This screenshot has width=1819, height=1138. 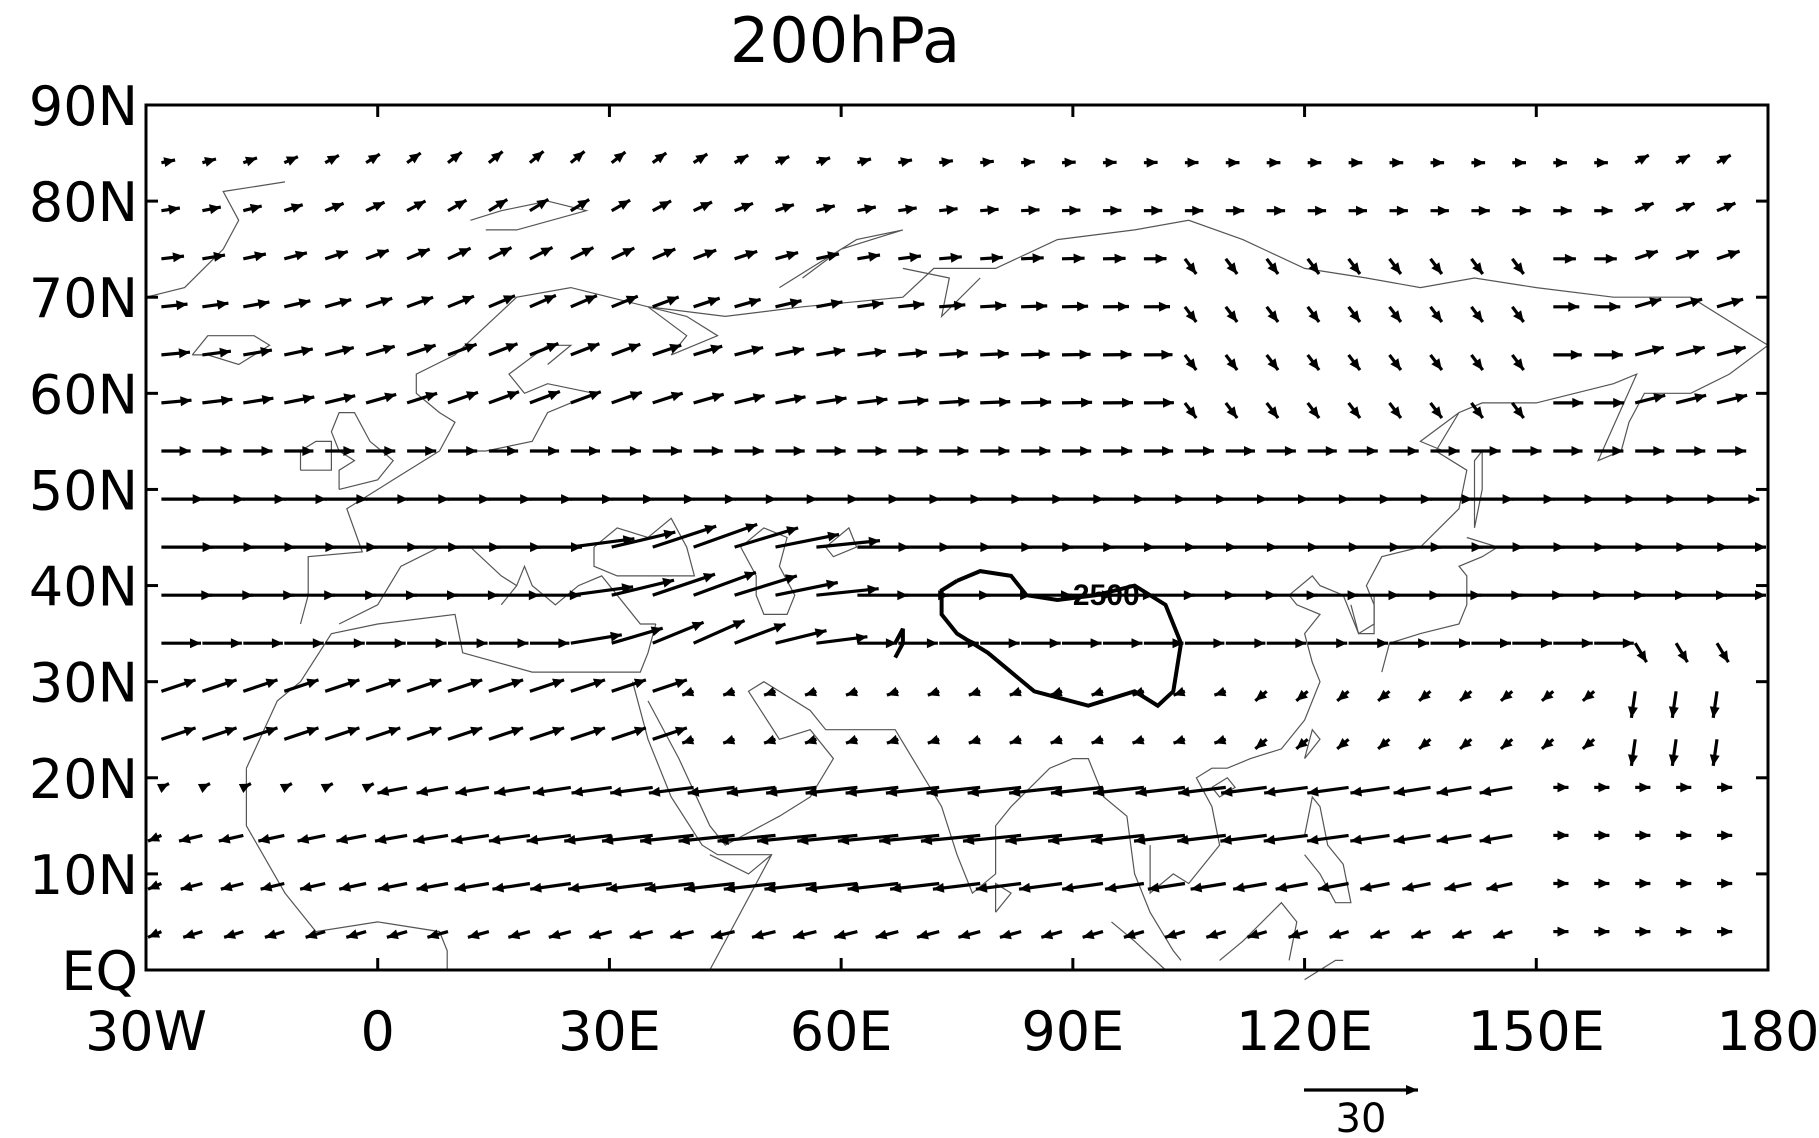 What do you see at coordinates (1536, 1031) in the screenshot?
I see `lon-tick-label: 150E` at bounding box center [1536, 1031].